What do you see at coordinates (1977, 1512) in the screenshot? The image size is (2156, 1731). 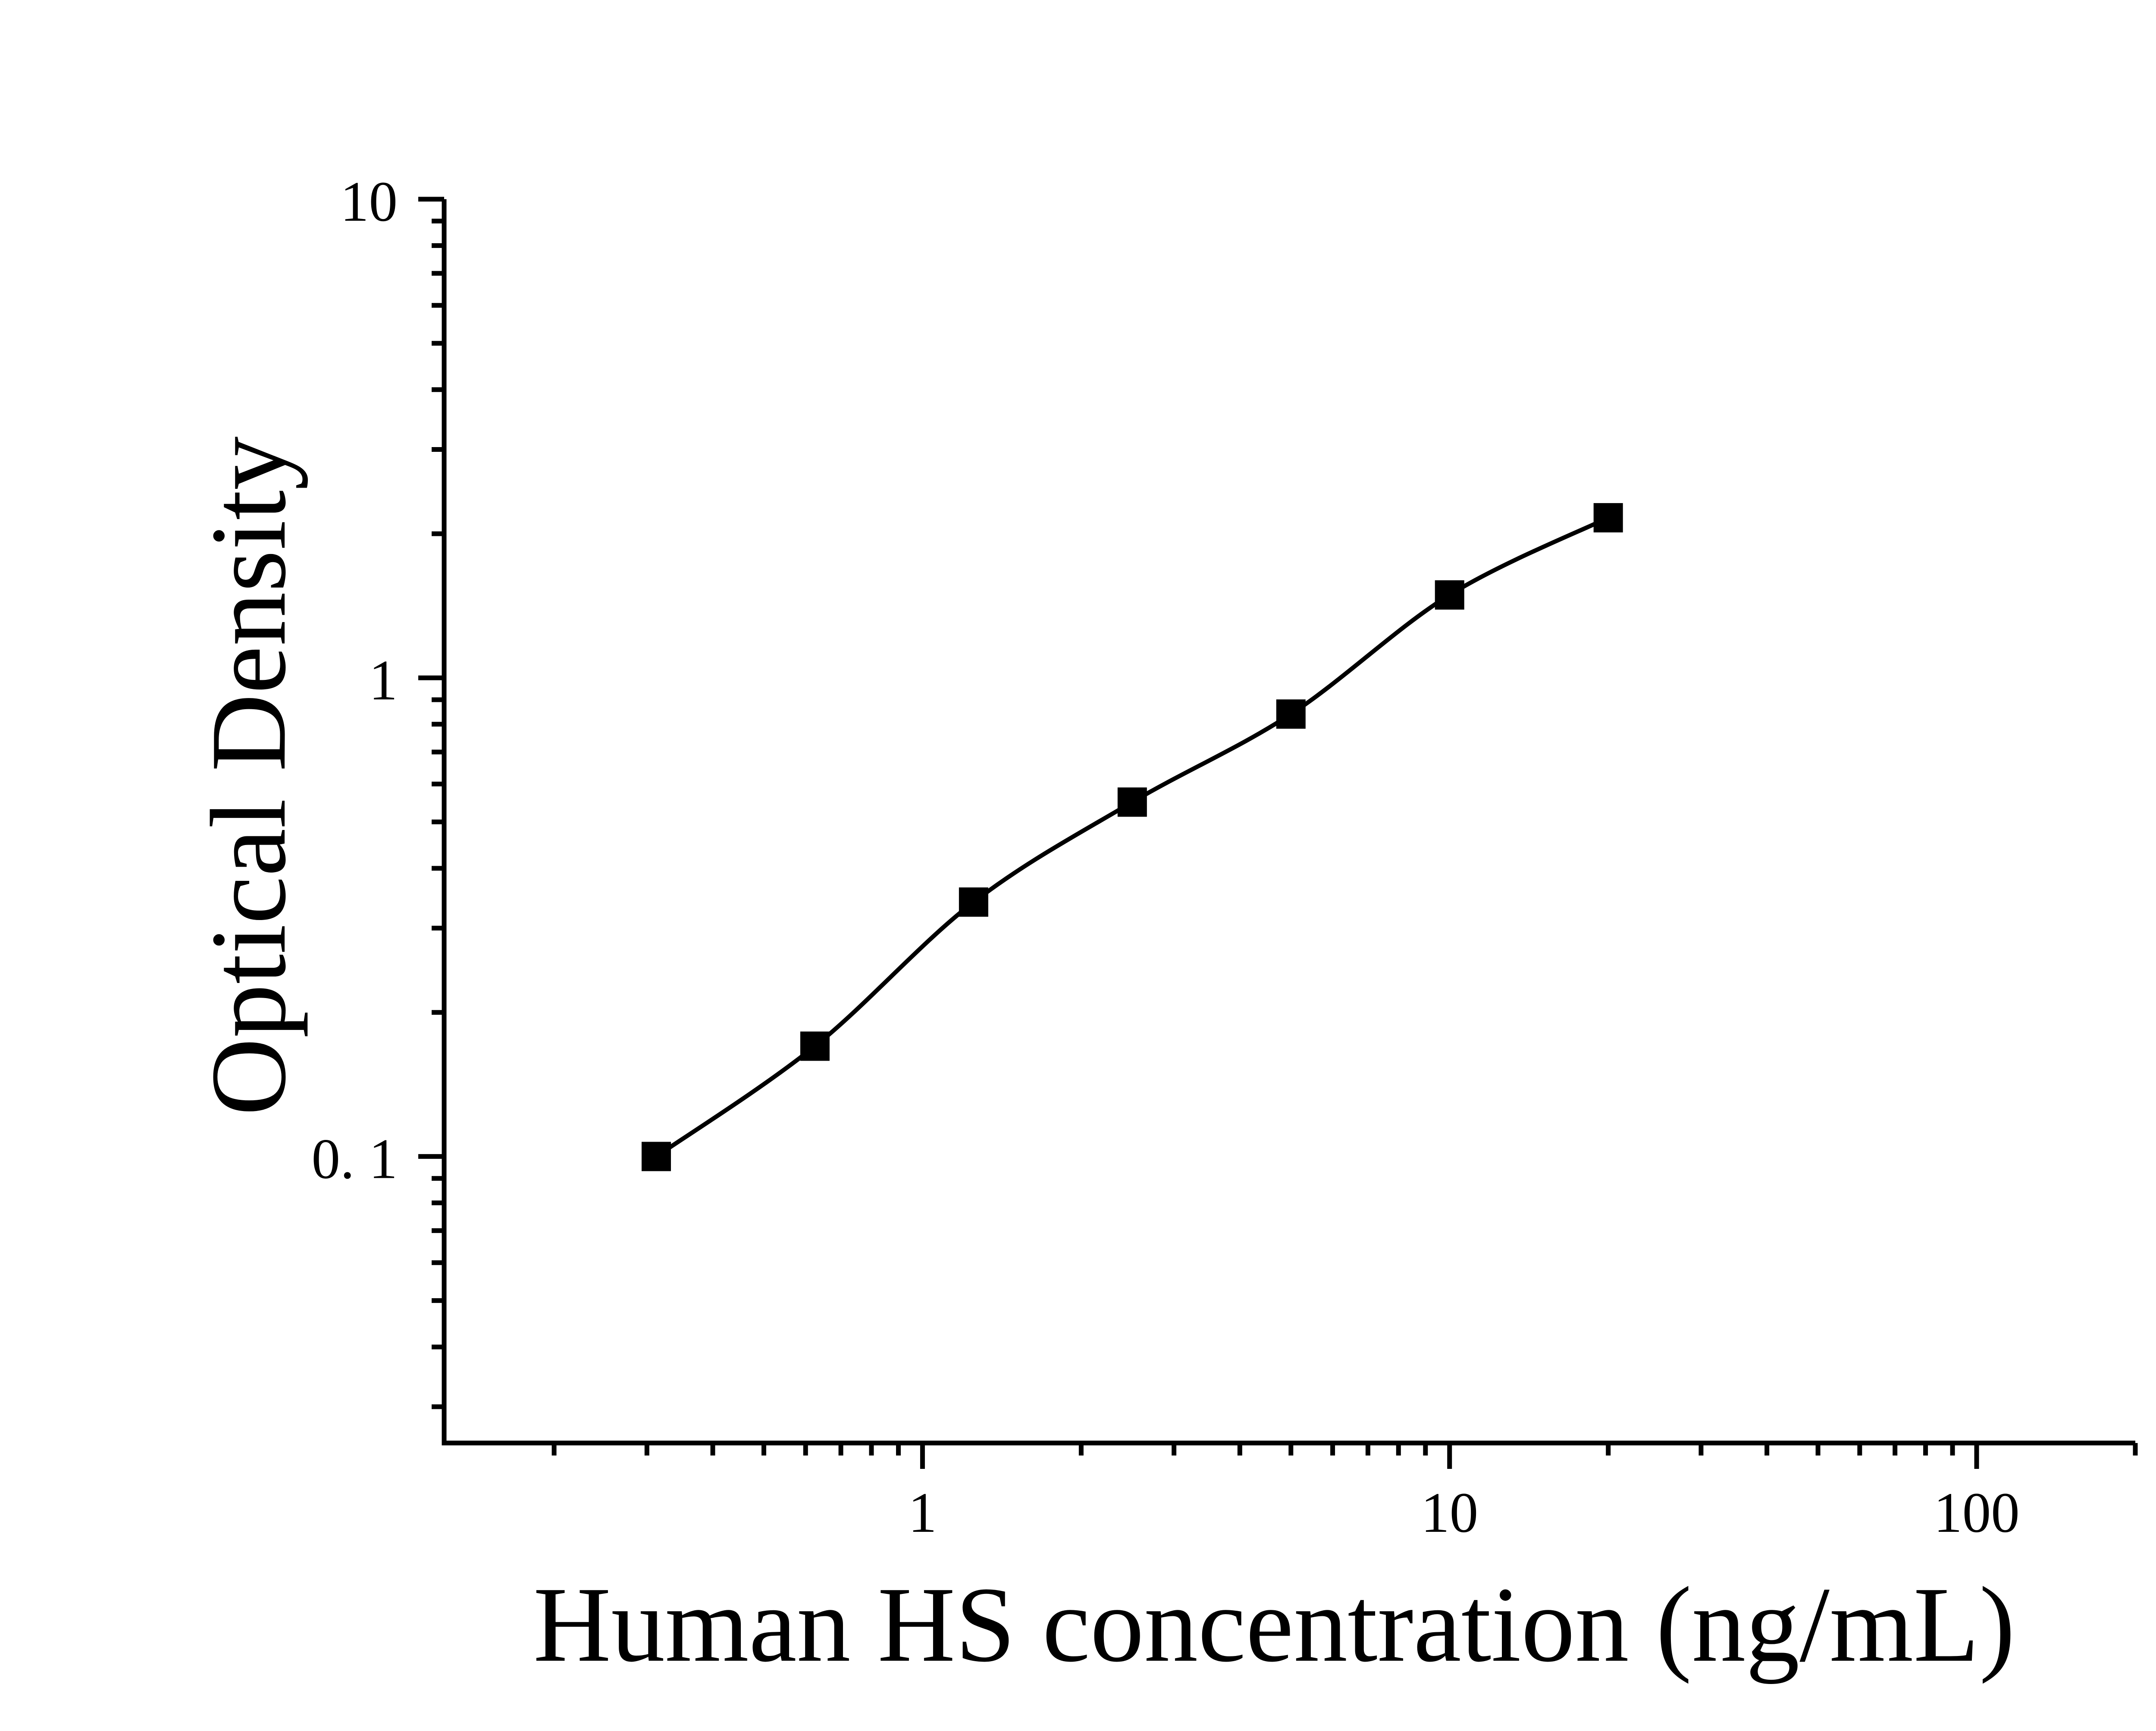 I see `x-tick-label: 100` at bounding box center [1977, 1512].